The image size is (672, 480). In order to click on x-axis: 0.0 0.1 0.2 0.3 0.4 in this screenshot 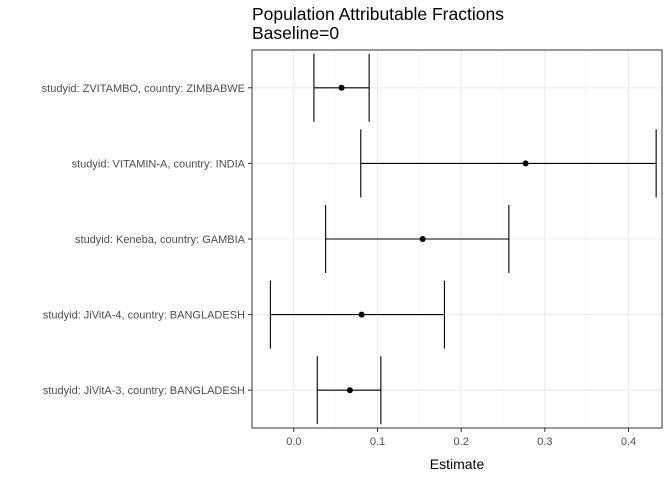, I will do `click(461, 438)`.